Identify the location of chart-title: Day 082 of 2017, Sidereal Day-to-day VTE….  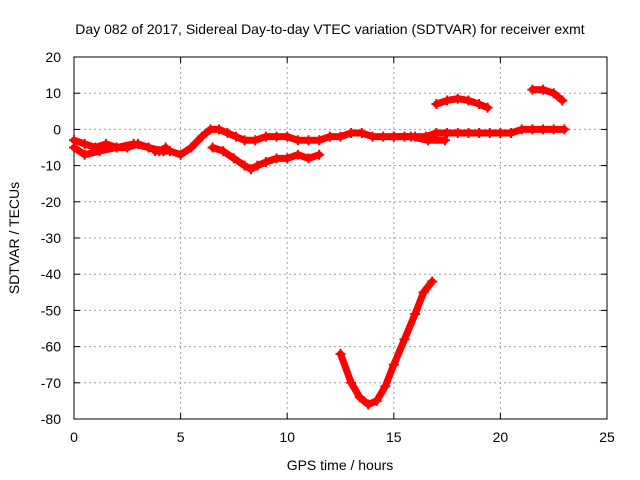
(329, 29).